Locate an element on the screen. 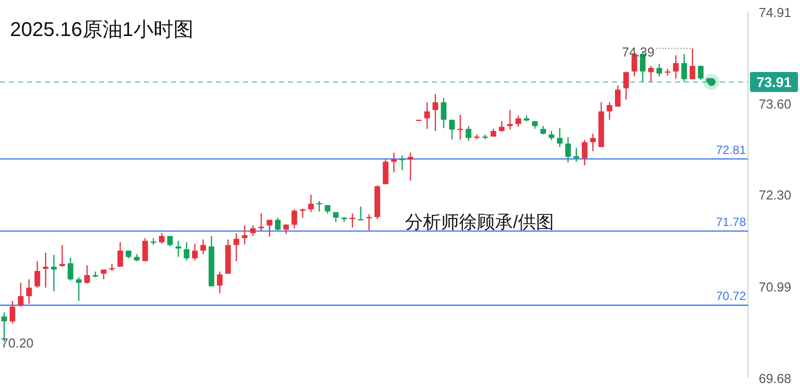 The height and width of the screenshot is (388, 800). annotation: 70.20 is located at coordinates (17, 343).